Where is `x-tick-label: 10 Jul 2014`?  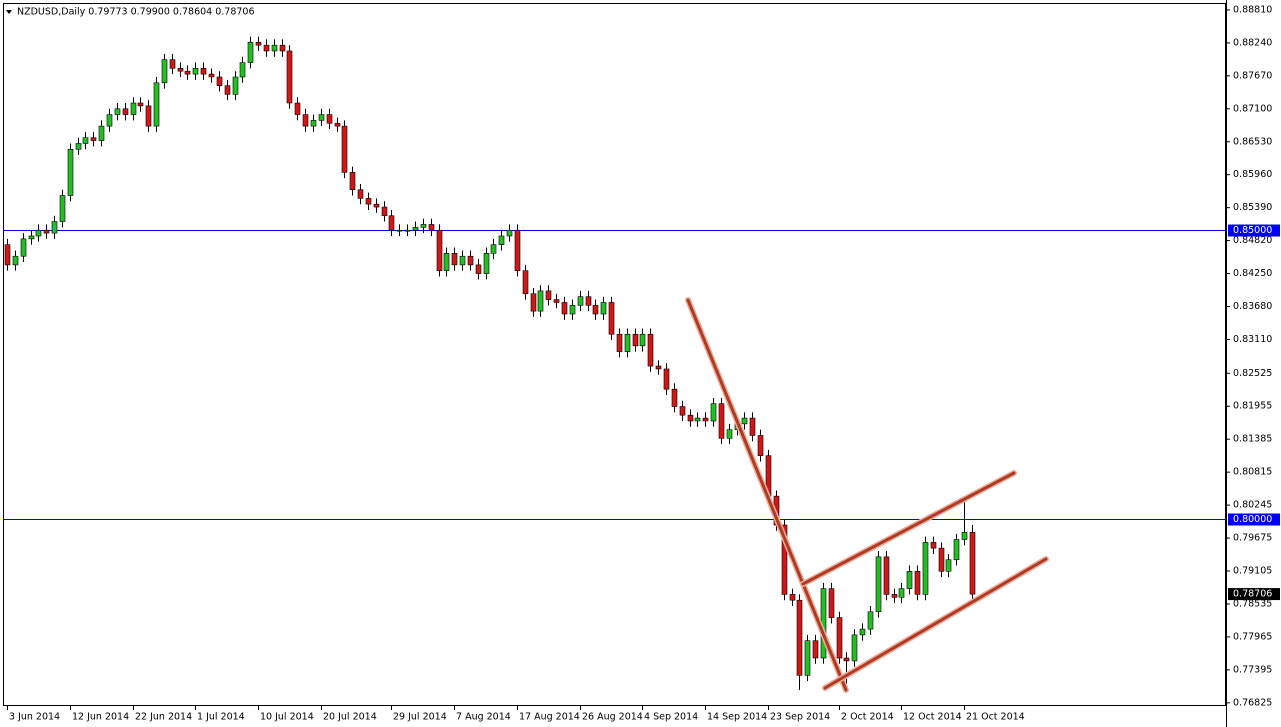 x-tick-label: 10 Jul 2014 is located at coordinates (287, 717).